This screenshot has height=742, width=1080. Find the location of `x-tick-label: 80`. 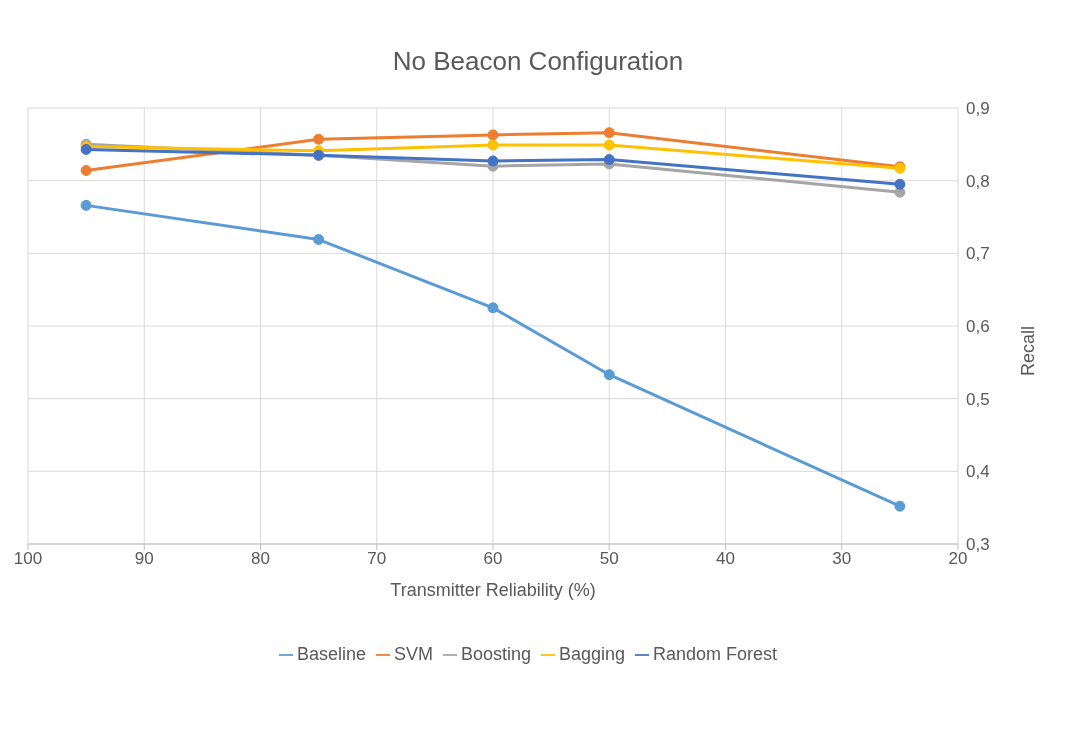

x-tick-label: 80 is located at coordinates (260, 559).